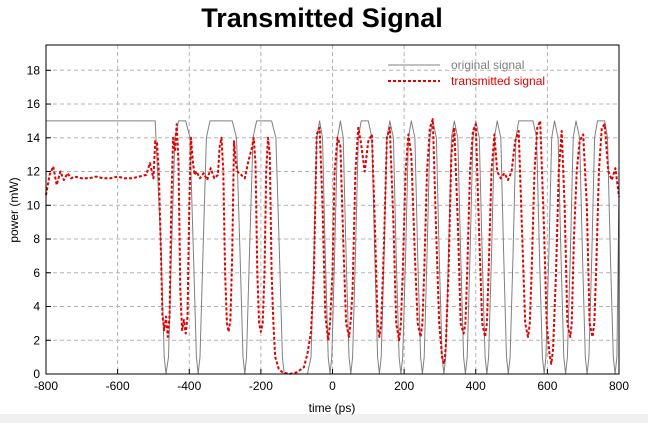 This screenshot has height=423, width=648. Describe the element at coordinates (498, 81) in the screenshot. I see `legend-label-transmitted-signal: transmitted signal` at that location.